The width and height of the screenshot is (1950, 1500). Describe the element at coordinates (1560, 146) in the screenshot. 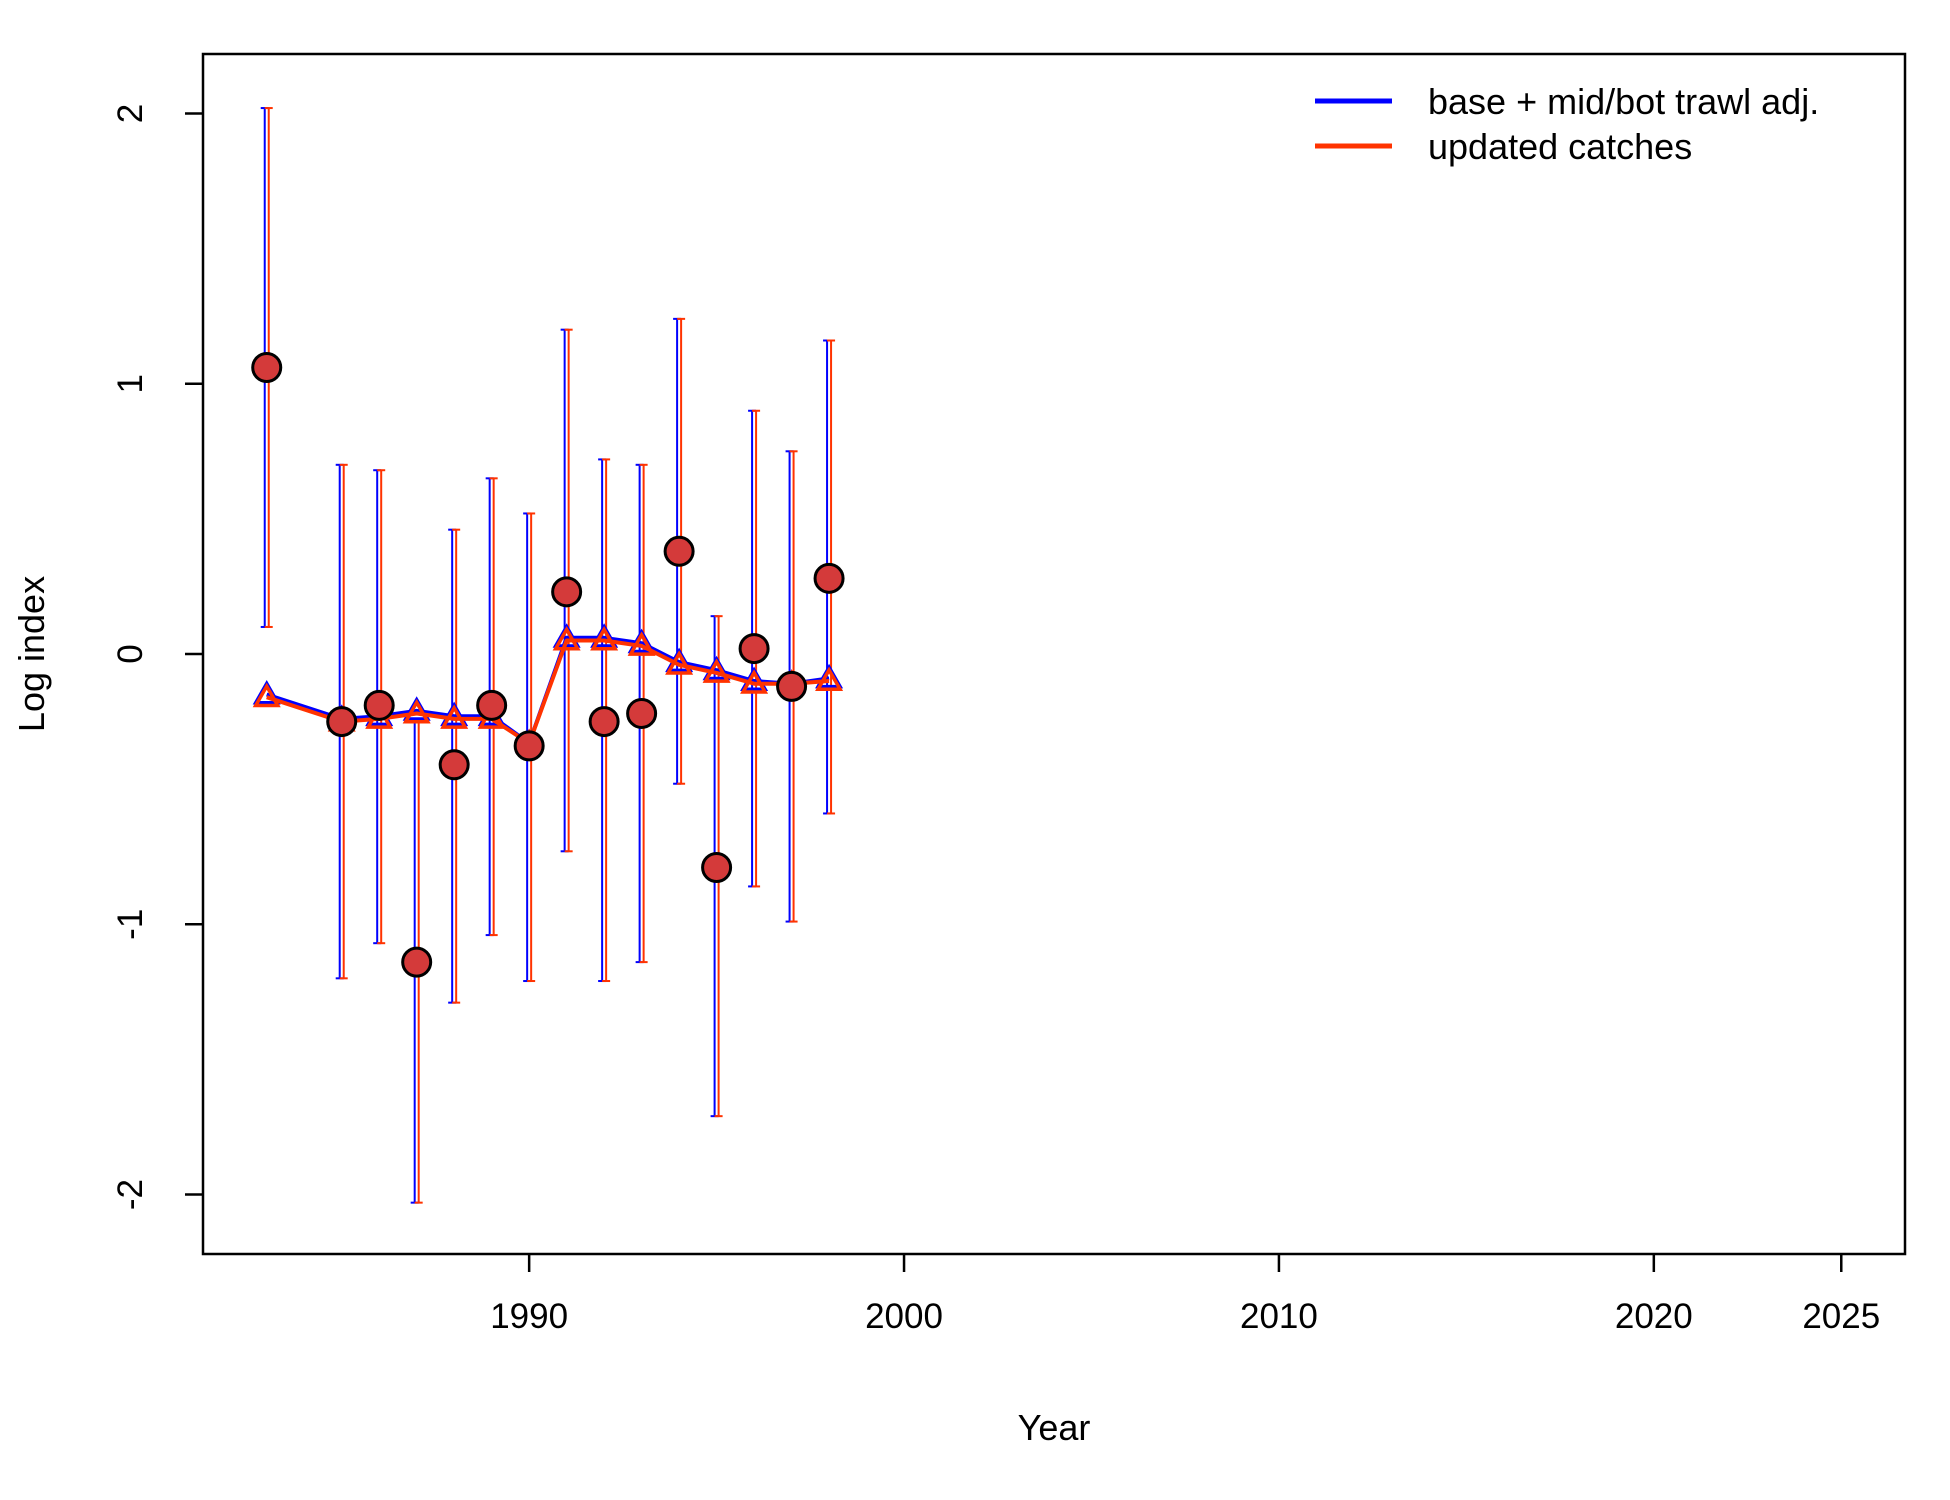

I see `legend-label: updated catches` at that location.